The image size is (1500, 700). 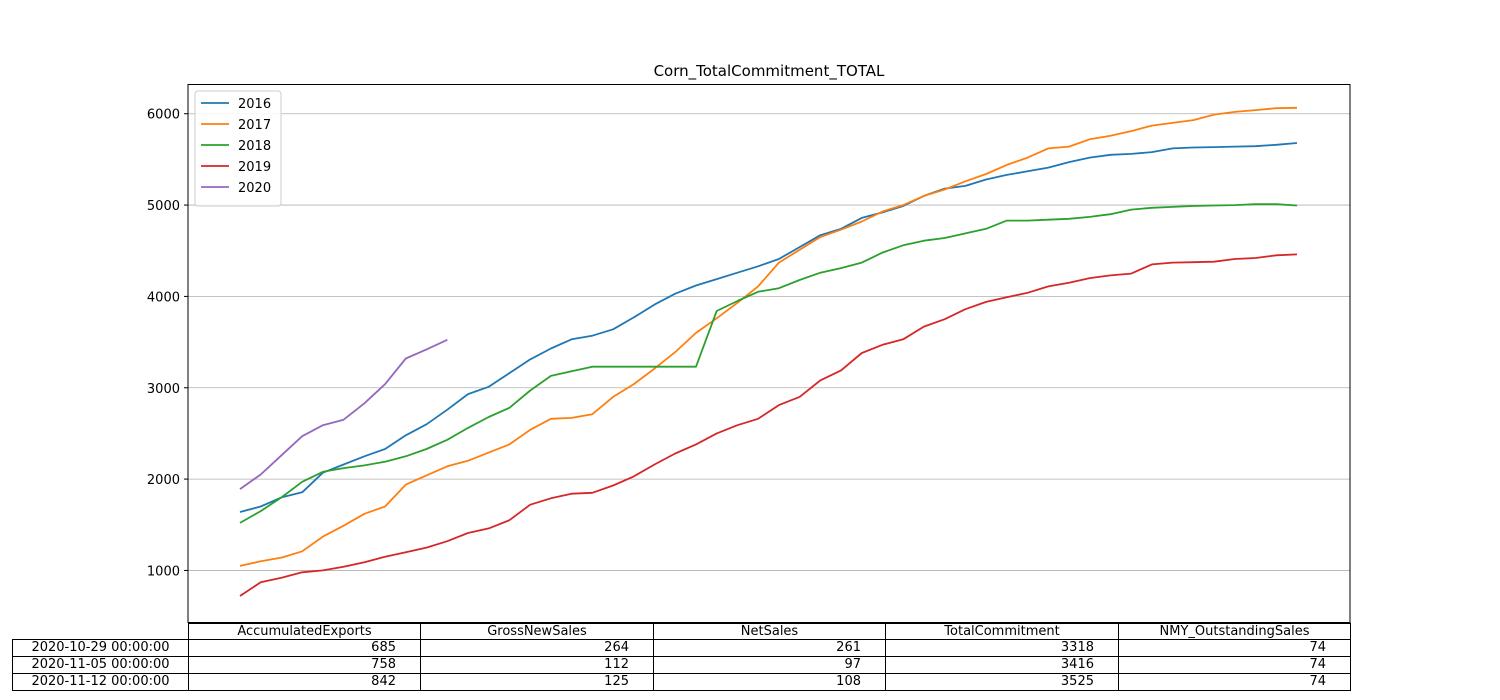 What do you see at coordinates (254, 146) in the screenshot?
I see `legend-label-2018: 2018` at bounding box center [254, 146].